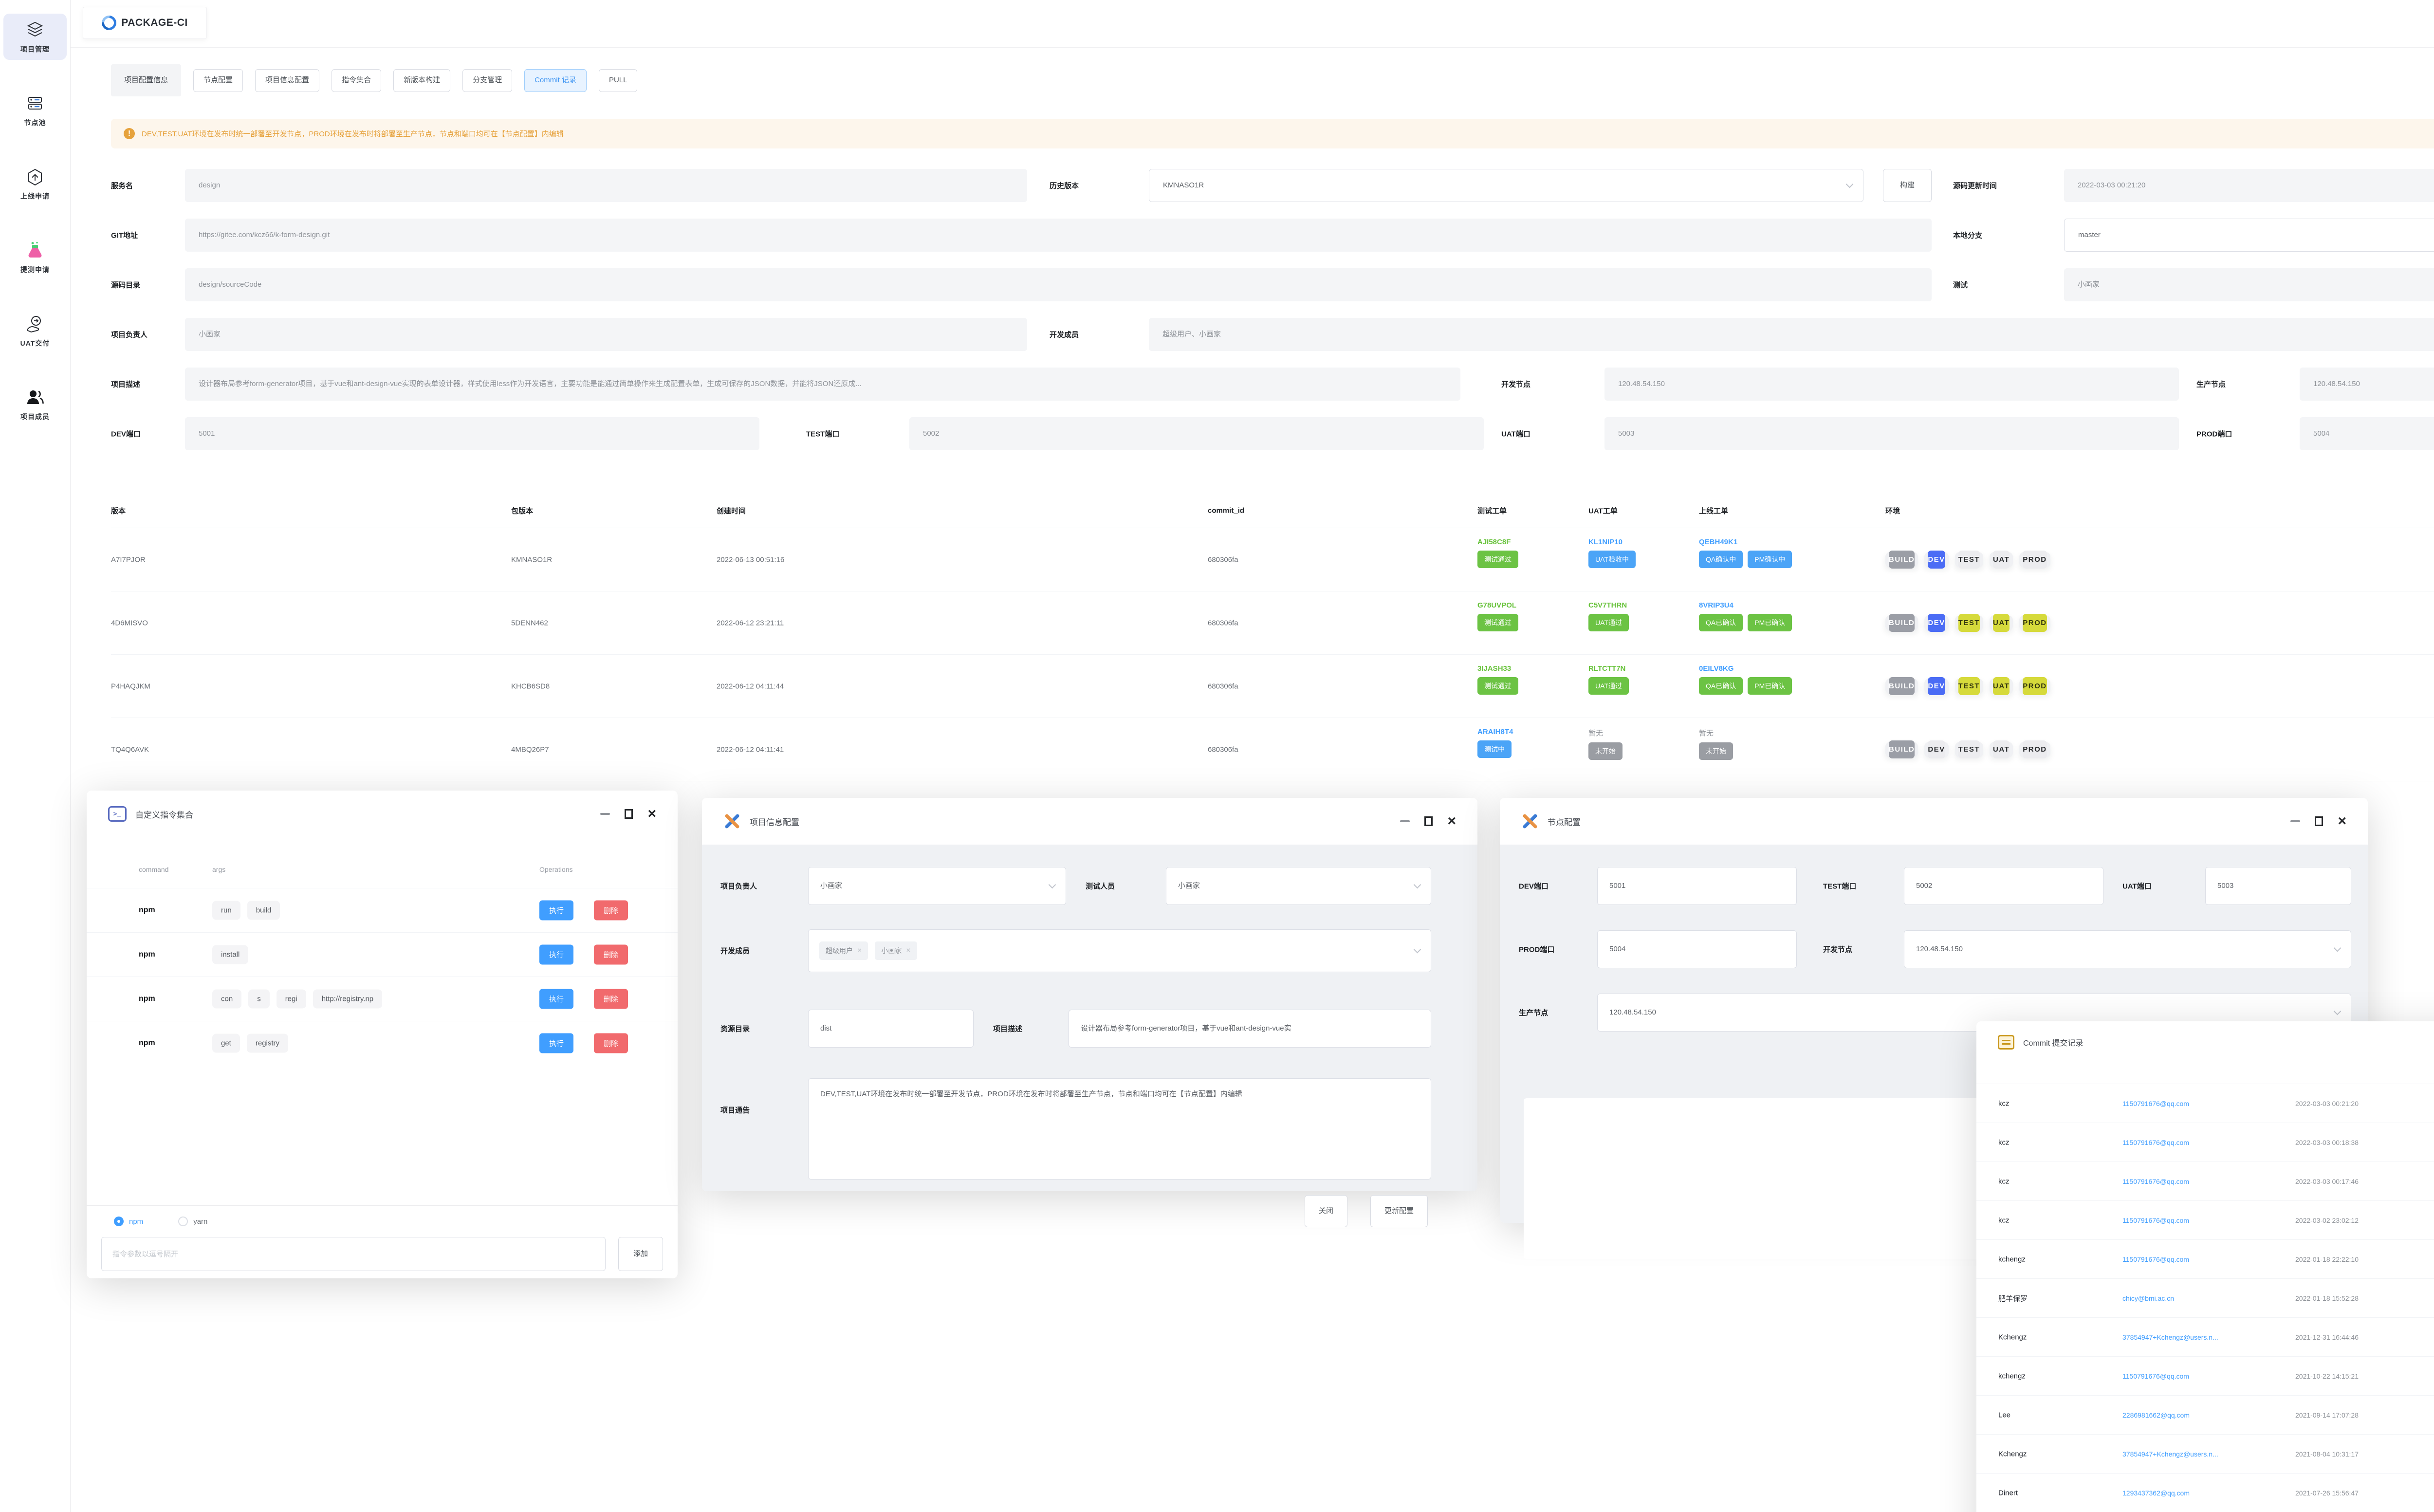 This screenshot has height=1512, width=2434. What do you see at coordinates (2156, 1415) in the screenshot?
I see `commit-email-link: 2286981662@qq.com` at bounding box center [2156, 1415].